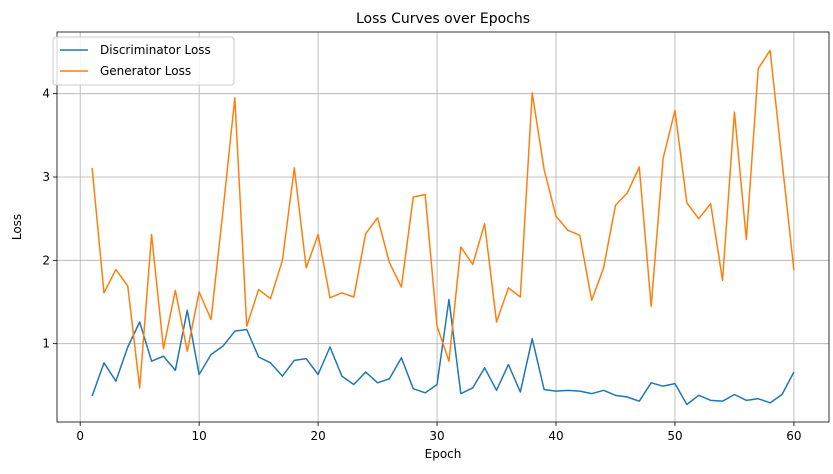 Image resolution: width=833 pixels, height=474 pixels. Describe the element at coordinates (80, 436) in the screenshot. I see `x-tick-label: 0` at that location.